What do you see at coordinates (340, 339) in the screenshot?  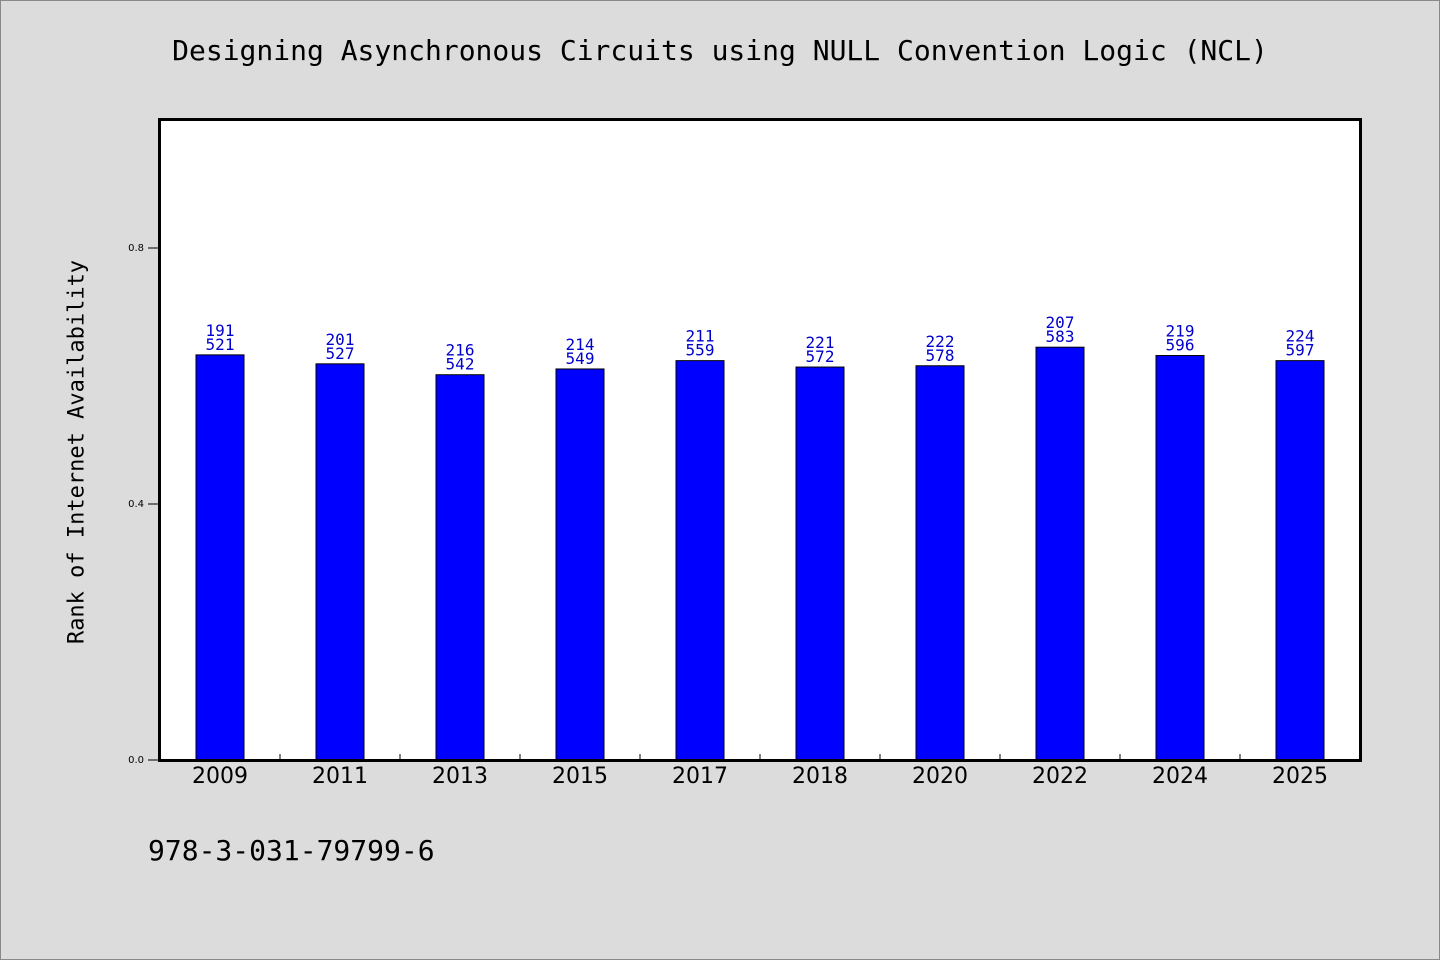 I see `bar-label-top: 201` at bounding box center [340, 339].